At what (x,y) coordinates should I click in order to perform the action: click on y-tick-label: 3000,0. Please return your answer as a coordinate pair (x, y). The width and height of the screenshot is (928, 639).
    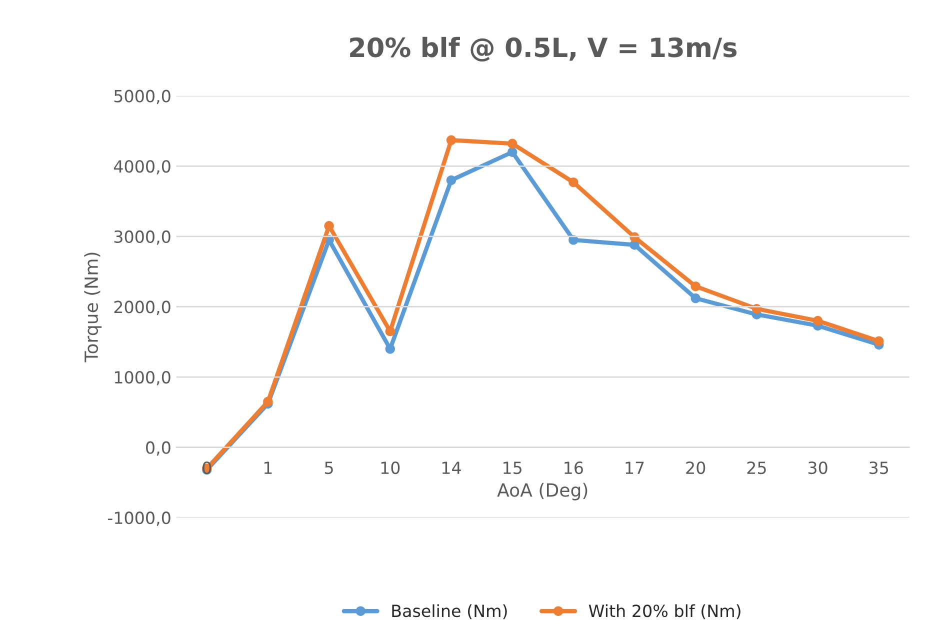
    Looking at the image, I should click on (142, 237).